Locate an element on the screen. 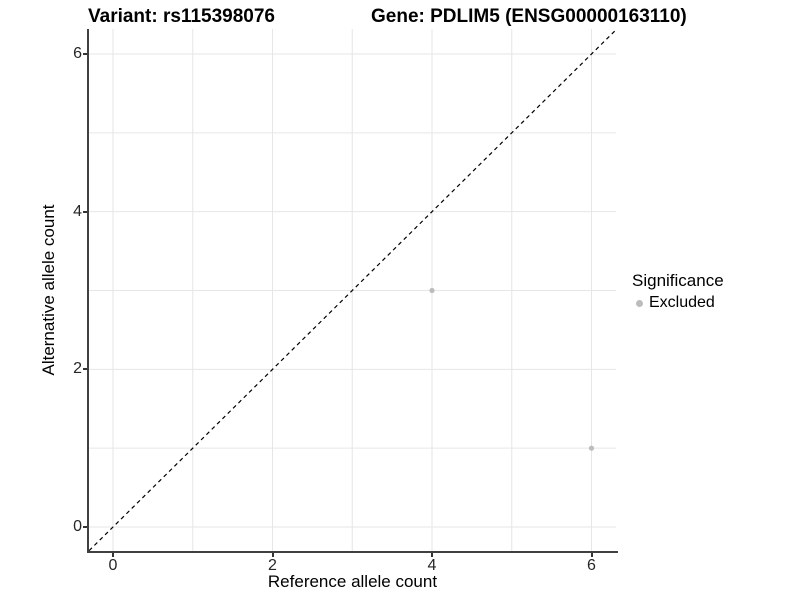  x-tick-label: 0 is located at coordinates (113, 565).